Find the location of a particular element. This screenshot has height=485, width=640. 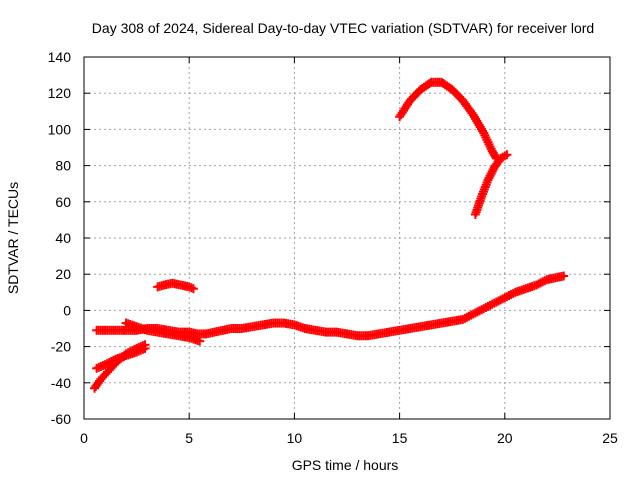

y-tick-label: 60 is located at coordinates (63, 202).